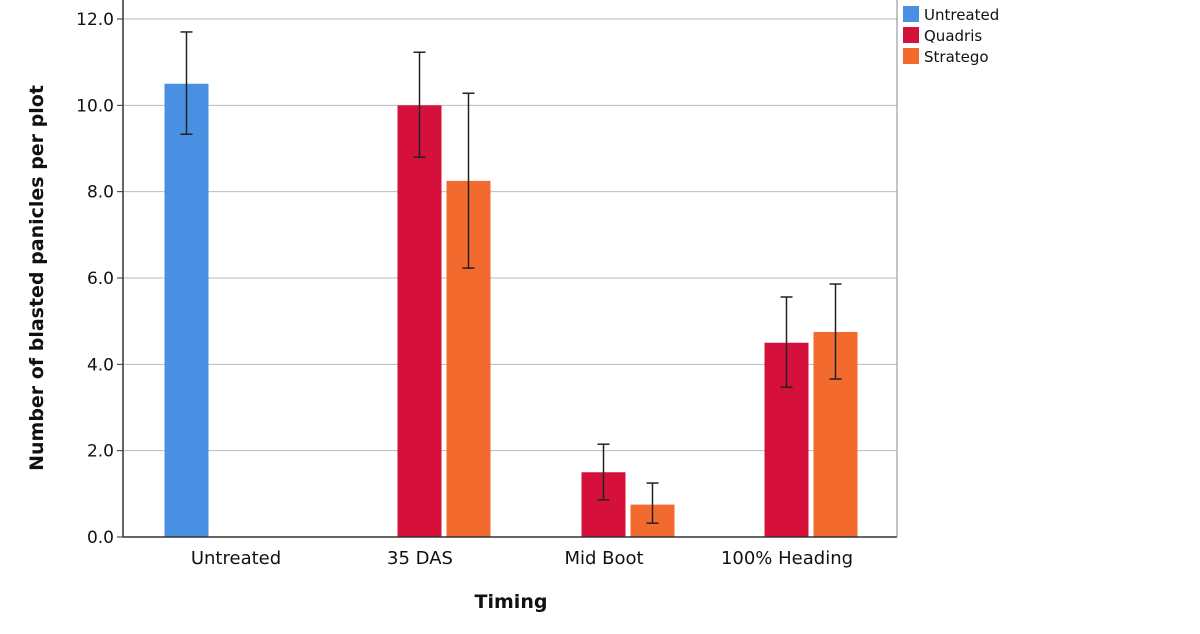 The width and height of the screenshot is (1200, 634). Describe the element at coordinates (961, 15) in the screenshot. I see `legend-label-untreated: Untreated` at that location.